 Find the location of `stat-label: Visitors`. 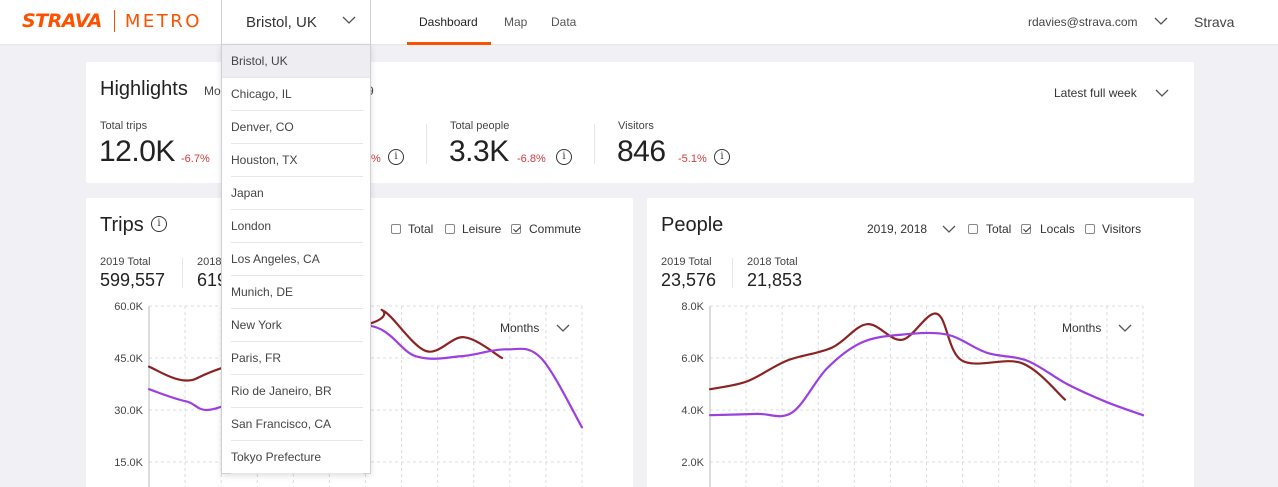

stat-label: Visitors is located at coordinates (636, 126).